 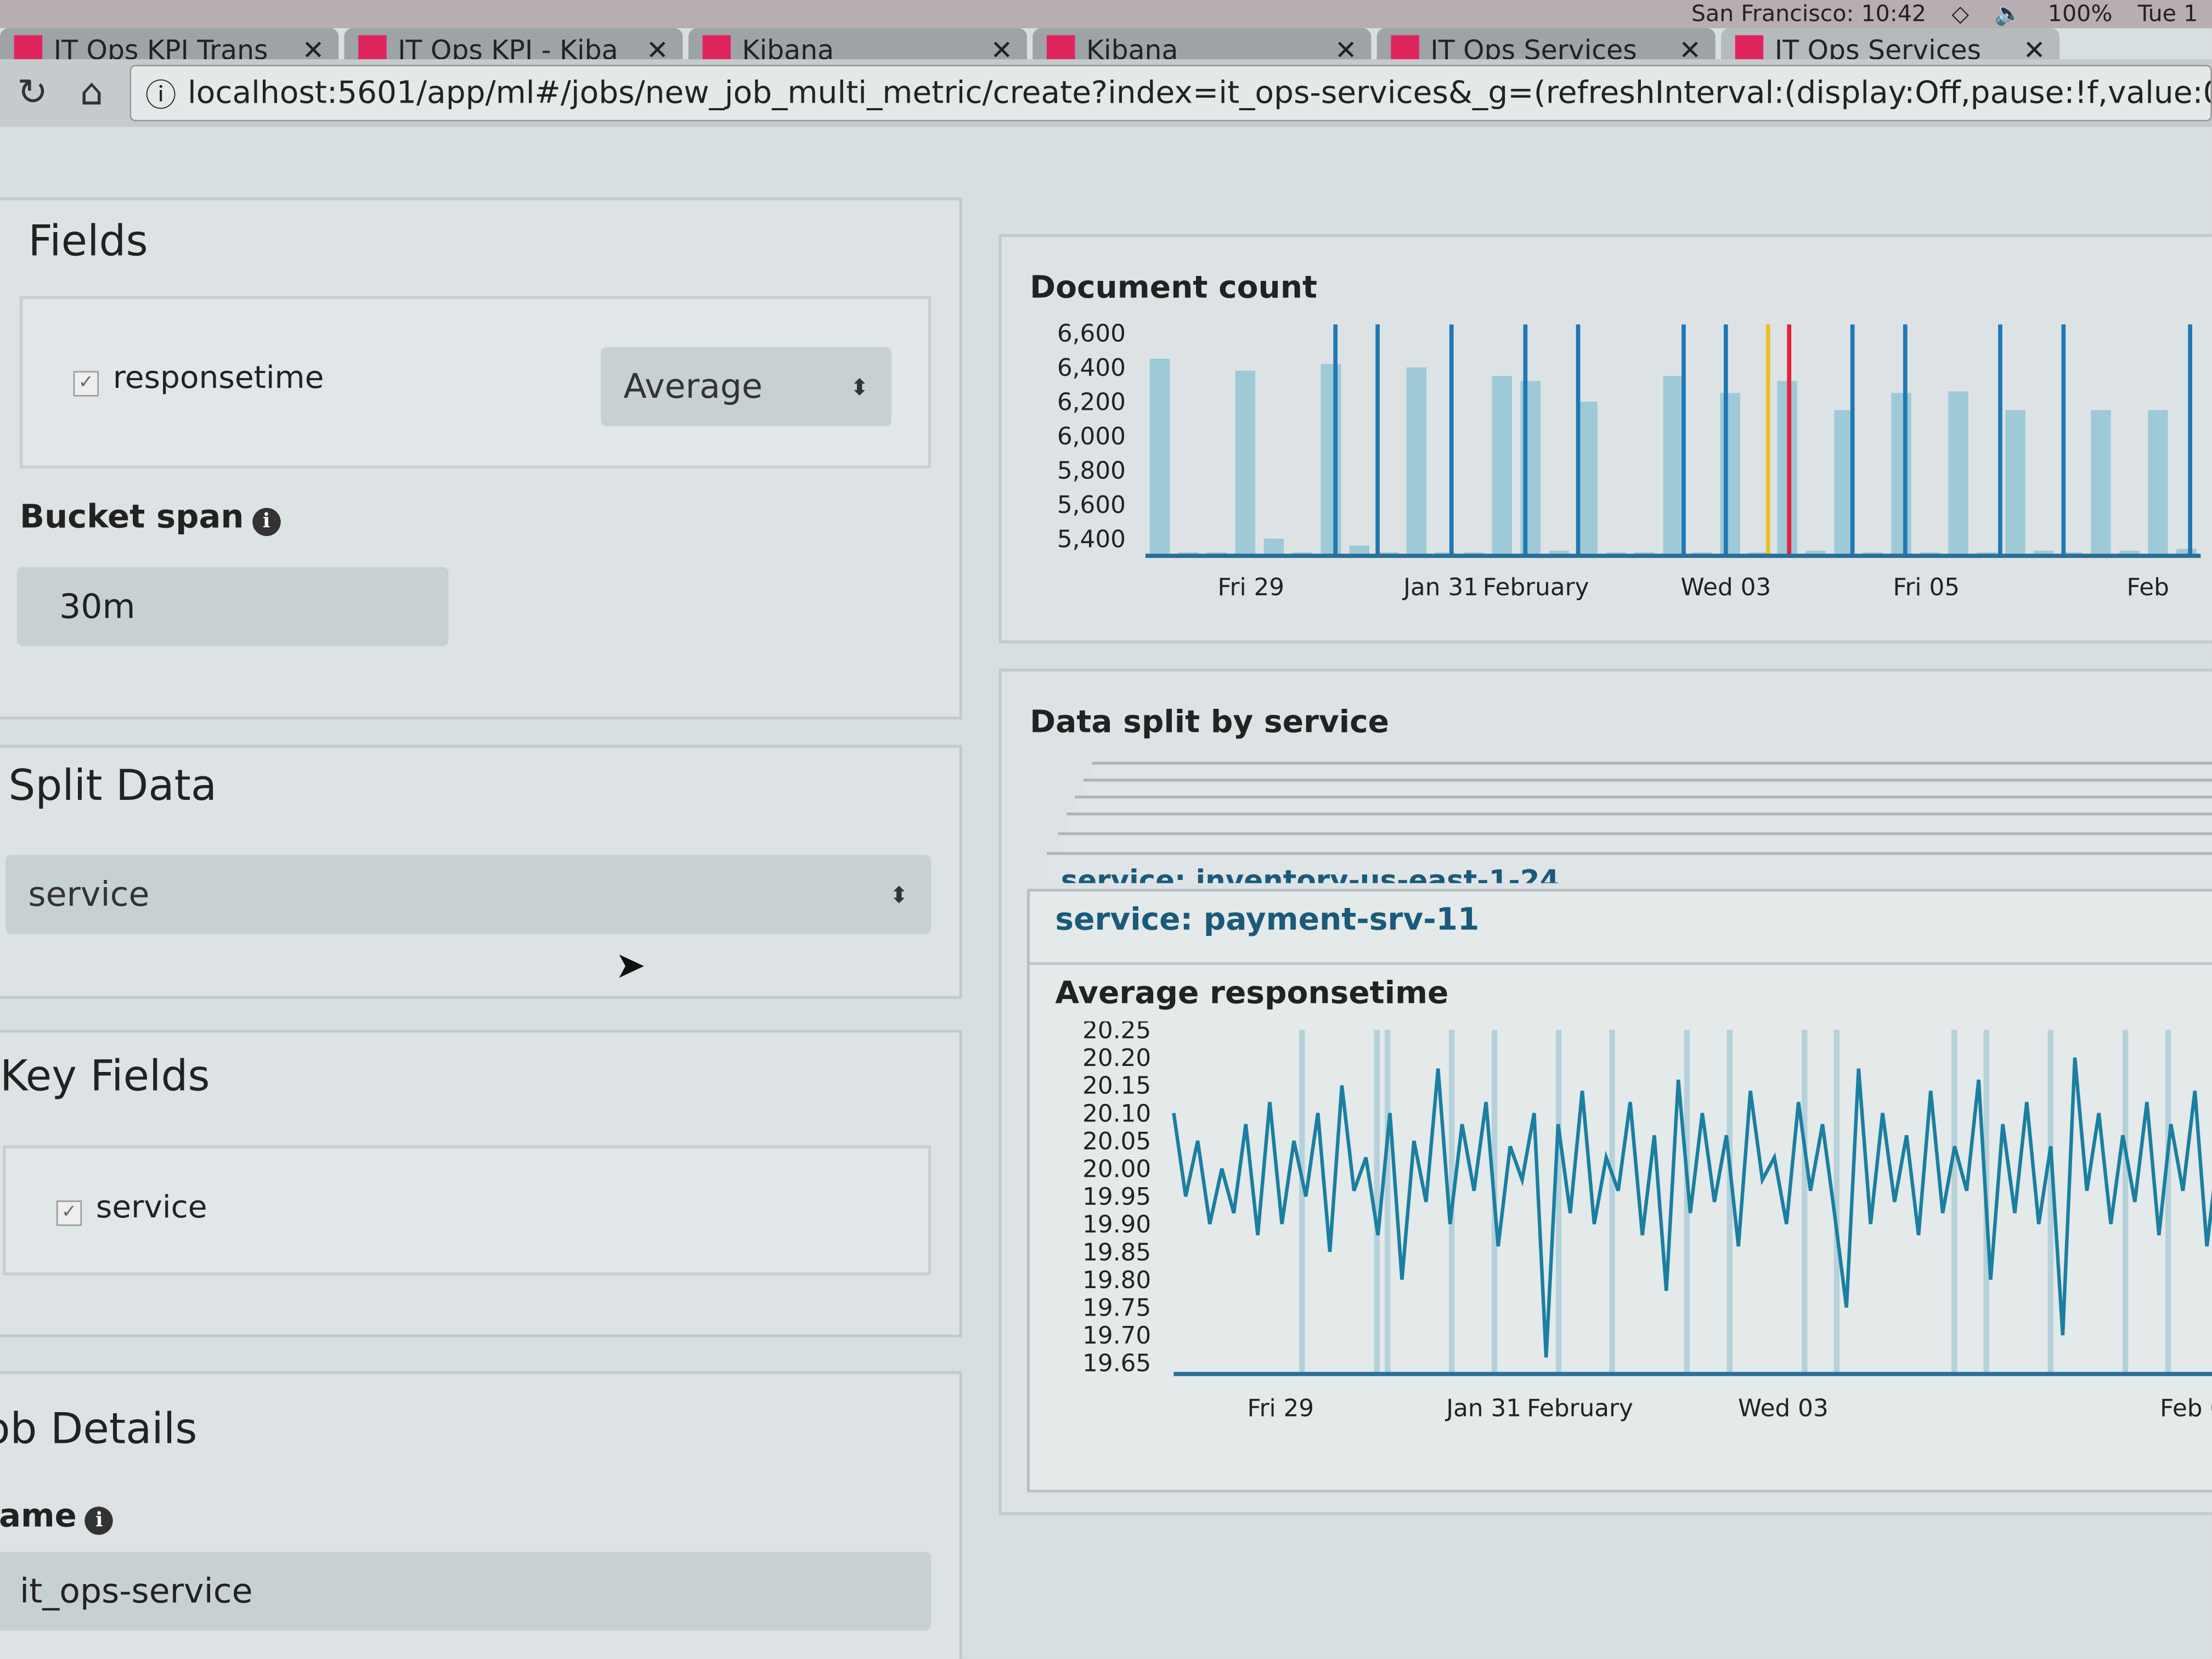 What do you see at coordinates (1174, 288) in the screenshot?
I see `document-count-title: Document count` at bounding box center [1174, 288].